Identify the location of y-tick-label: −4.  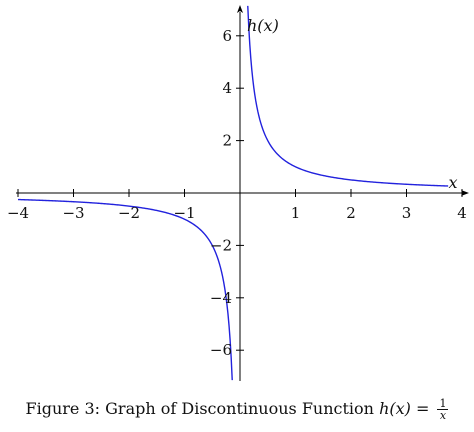
(221, 298).